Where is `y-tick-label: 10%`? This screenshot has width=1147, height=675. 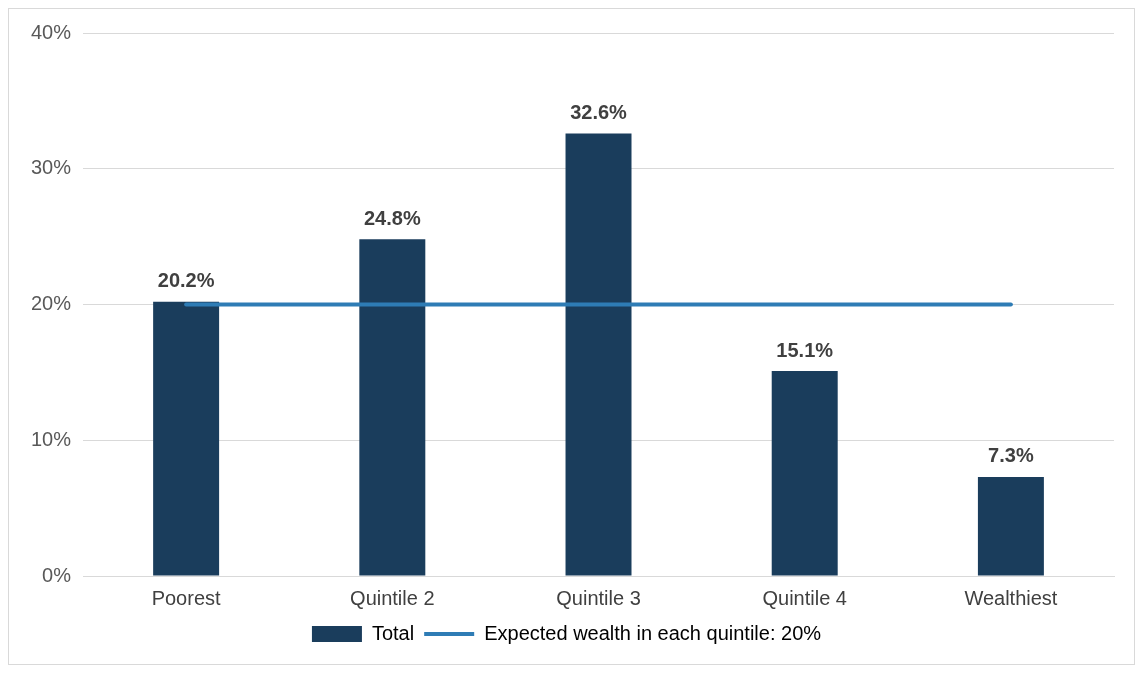
y-tick-label: 10% is located at coordinates (51, 438).